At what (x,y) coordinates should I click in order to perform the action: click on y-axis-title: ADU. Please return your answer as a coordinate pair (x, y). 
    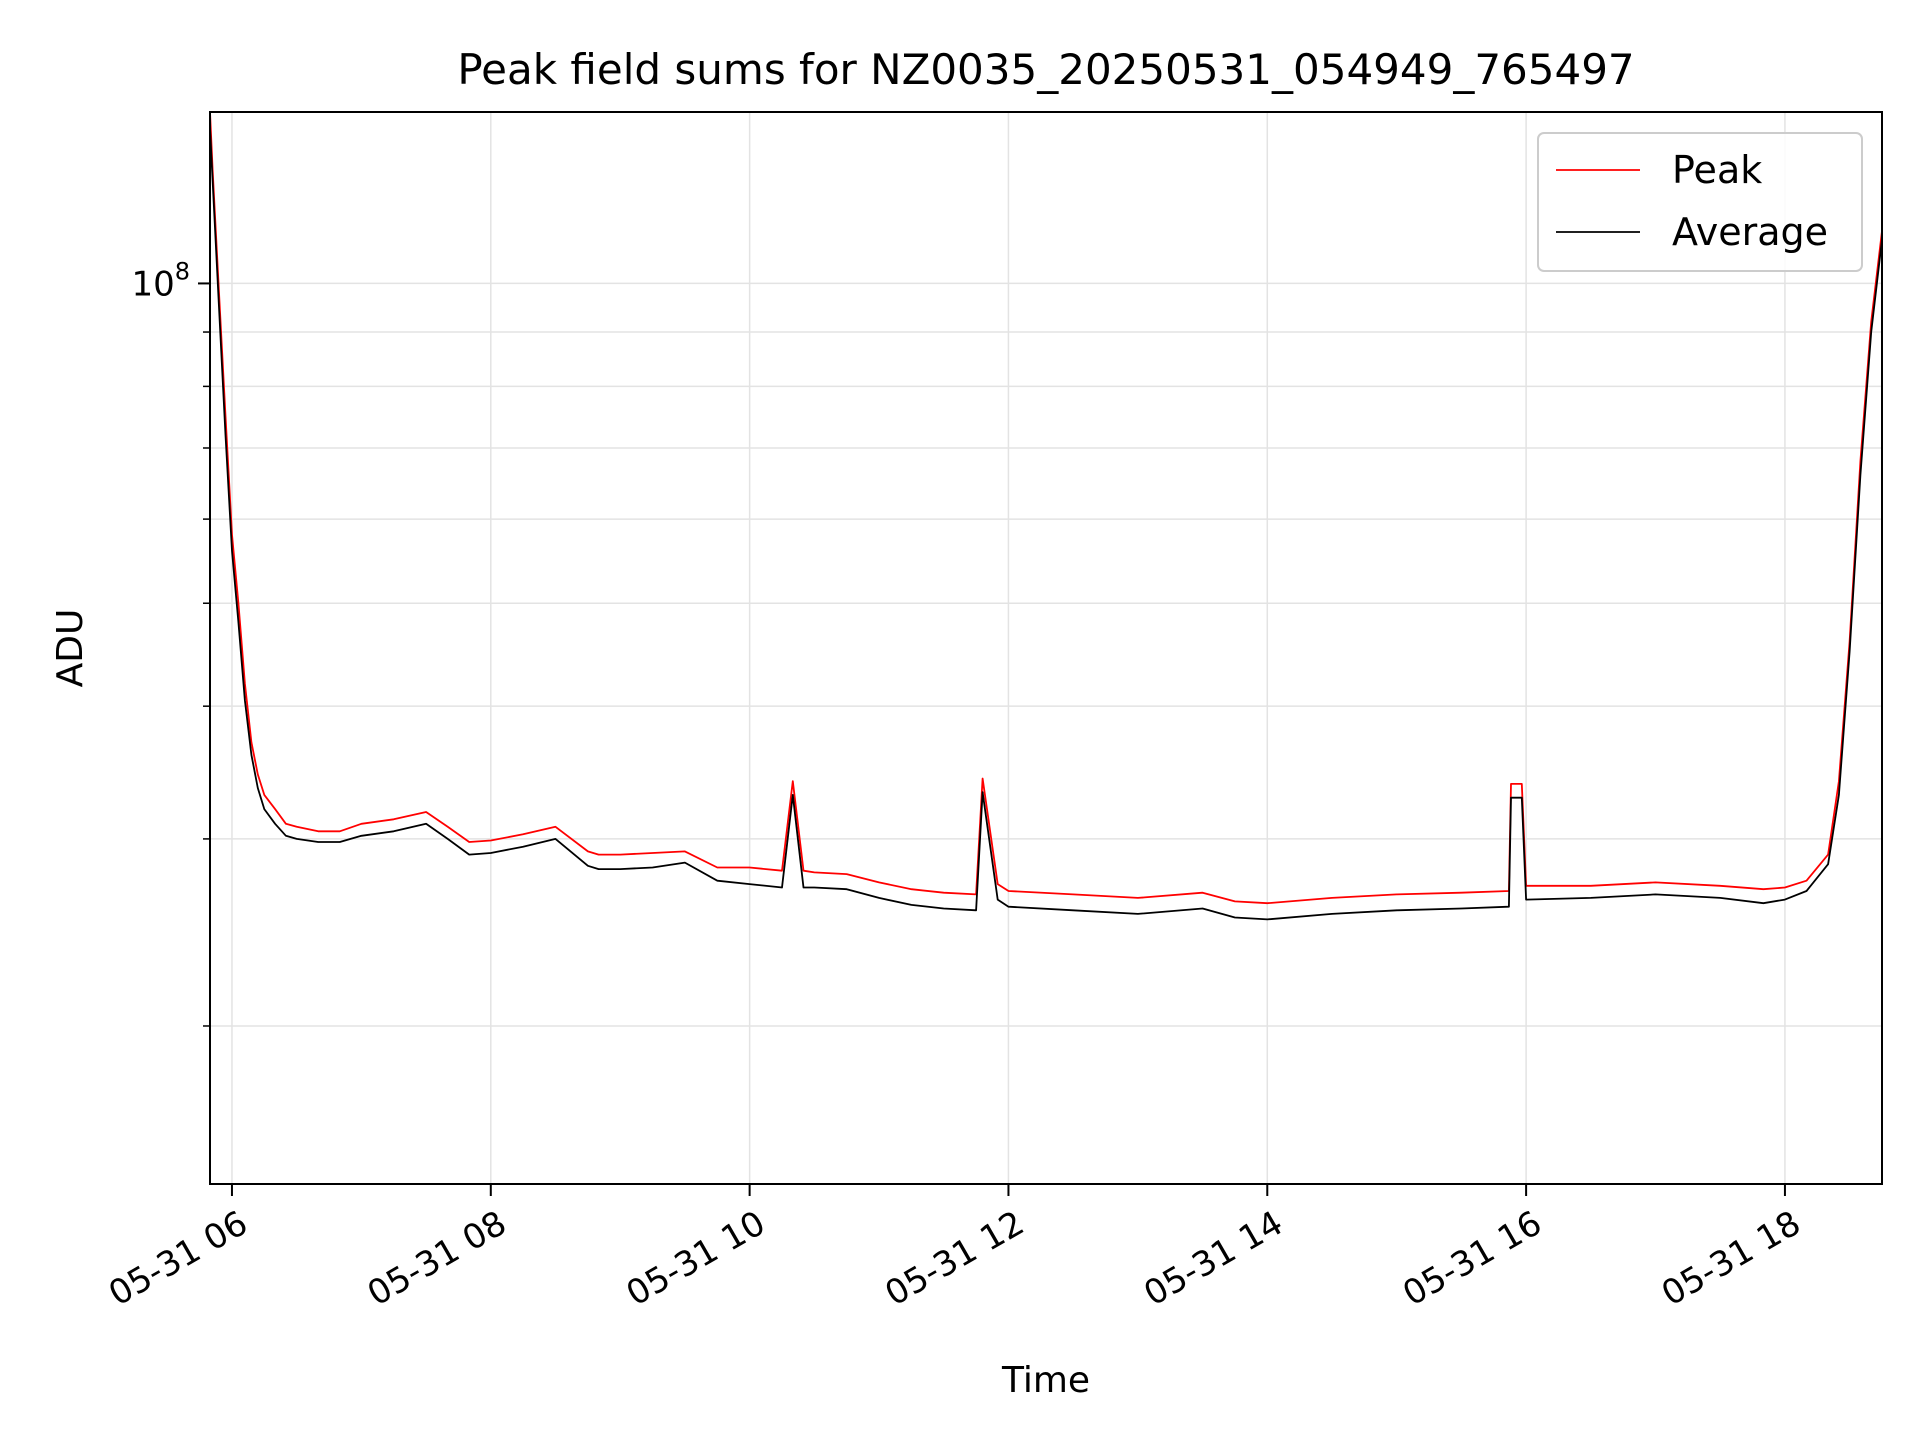
    Looking at the image, I should click on (70, 648).